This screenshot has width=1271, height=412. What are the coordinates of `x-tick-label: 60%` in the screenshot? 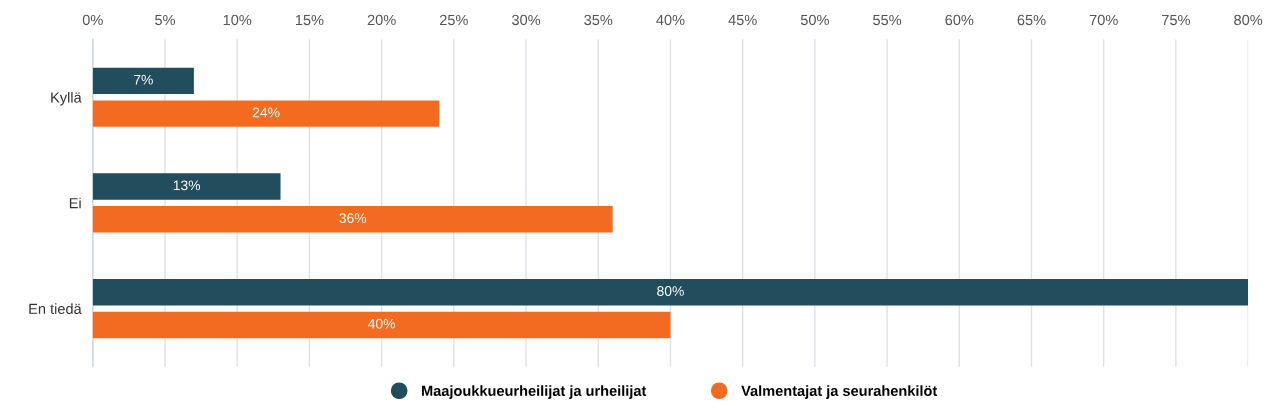 It's located at (959, 20).